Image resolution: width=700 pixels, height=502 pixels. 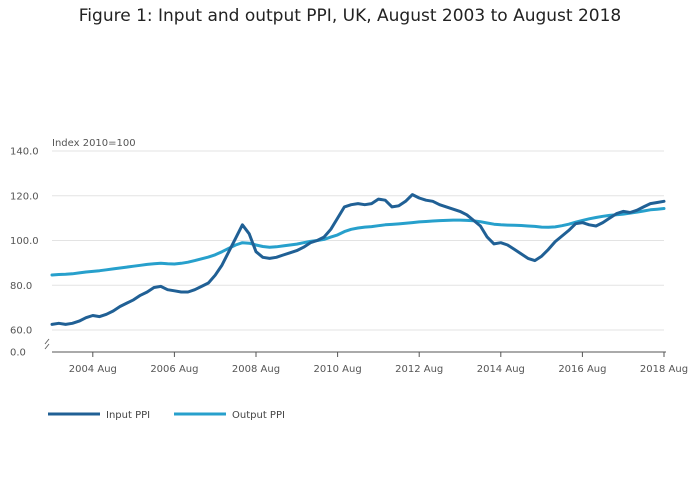 I want to click on series-line-output-ppi, so click(x=358, y=242).